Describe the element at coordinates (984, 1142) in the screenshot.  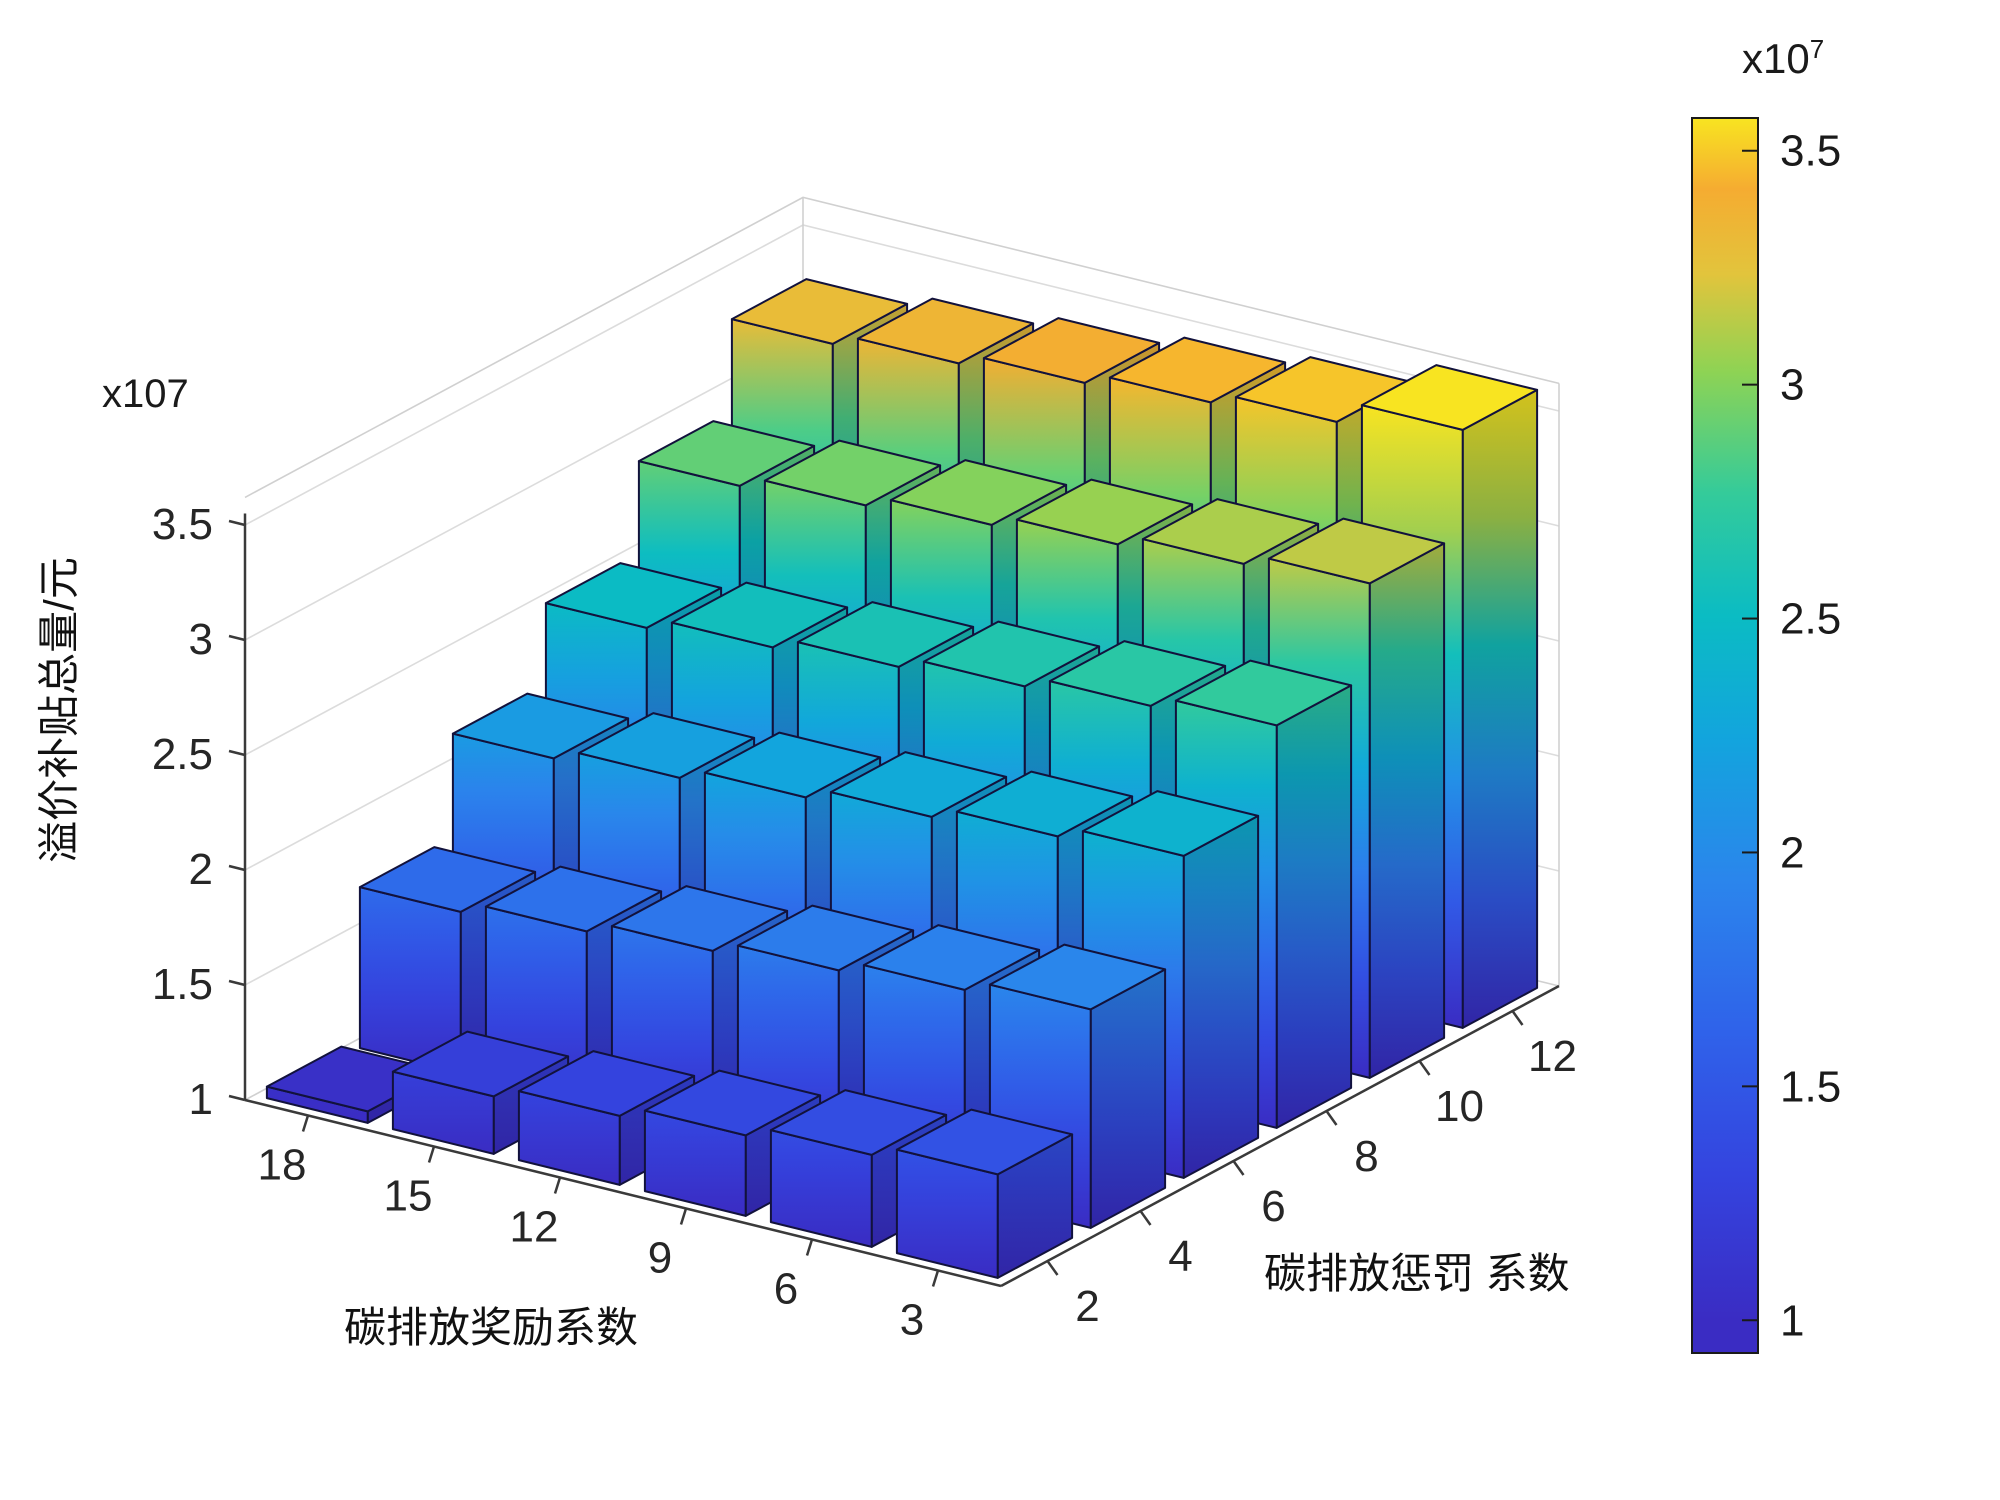
I see `bar-reward-3-penalty-2-top` at that location.